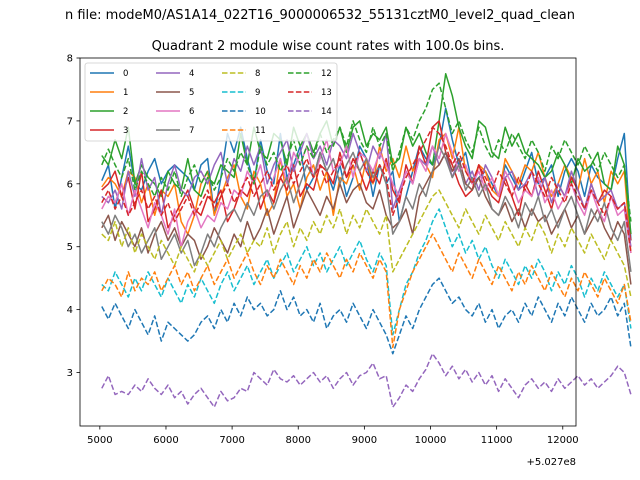 The width and height of the screenshot is (640, 480). What do you see at coordinates (70, 373) in the screenshot?
I see `y-tick-label: 3` at bounding box center [70, 373].